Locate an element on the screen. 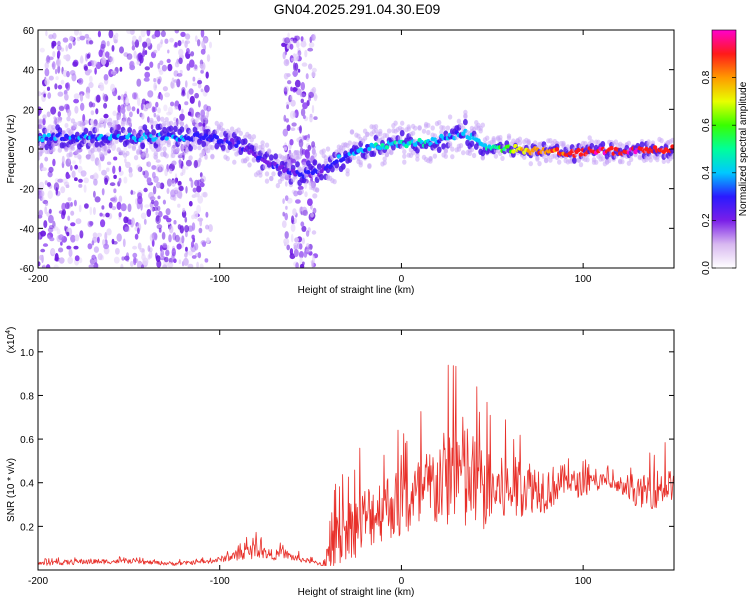 The width and height of the screenshot is (750, 600). spectrogram-x-tick-label: -100 is located at coordinates (220, 279).